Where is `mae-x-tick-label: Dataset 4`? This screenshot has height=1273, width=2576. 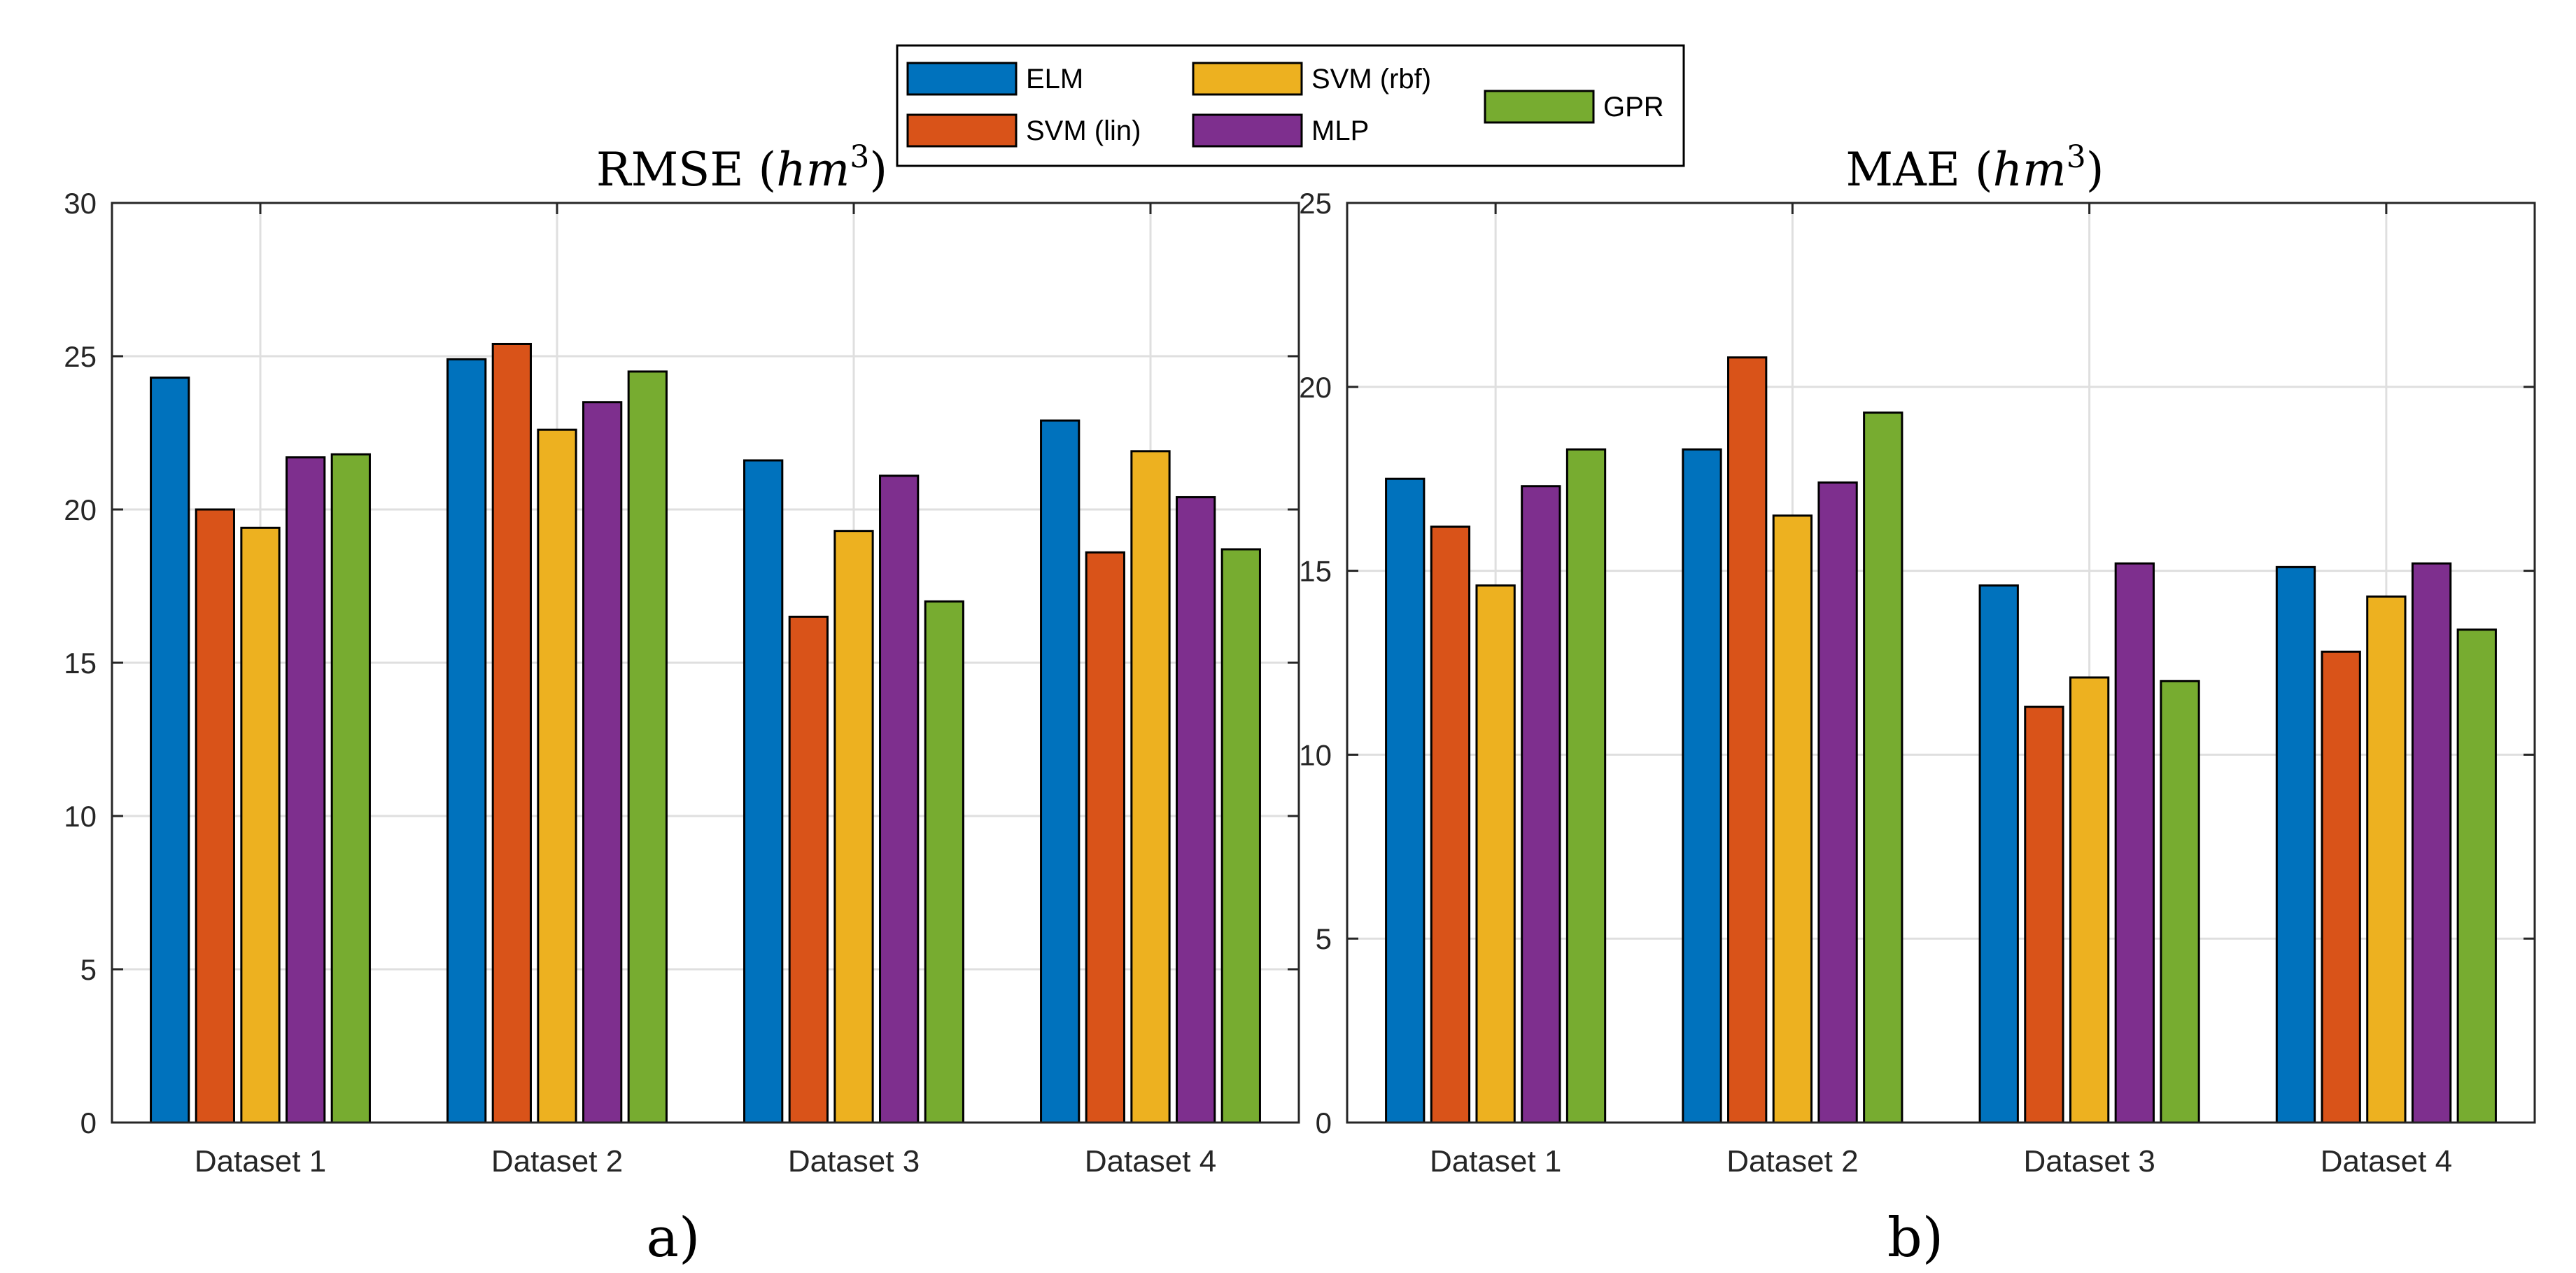 mae-x-tick-label: Dataset 4 is located at coordinates (2386, 1161).